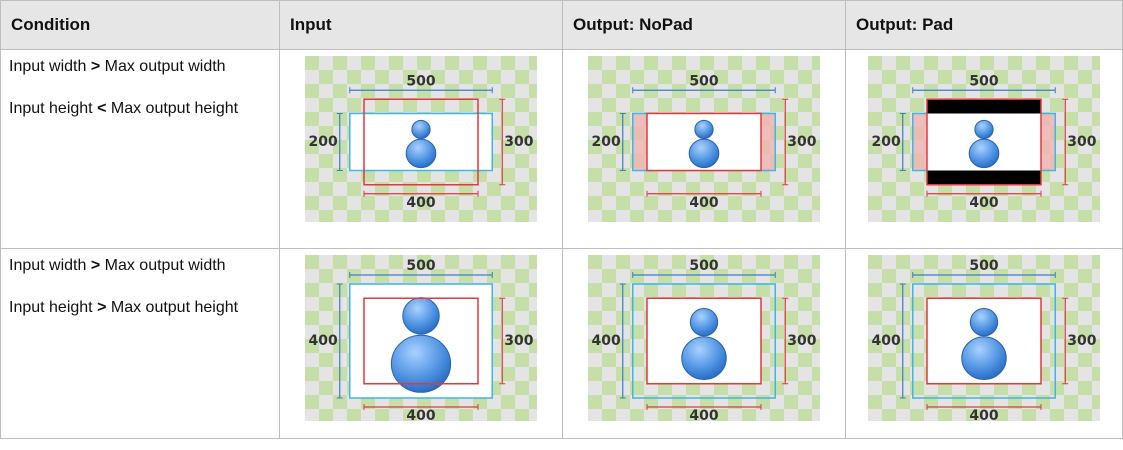 The width and height of the screenshot is (1123, 450). I want to click on header-cell: Input, so click(421, 25).